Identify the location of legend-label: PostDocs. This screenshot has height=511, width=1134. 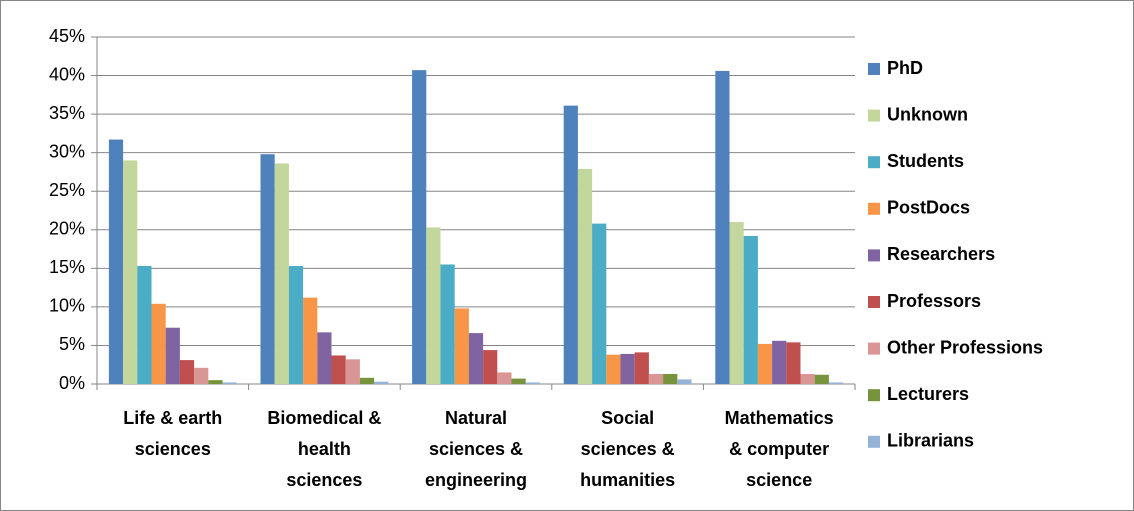
(928, 208).